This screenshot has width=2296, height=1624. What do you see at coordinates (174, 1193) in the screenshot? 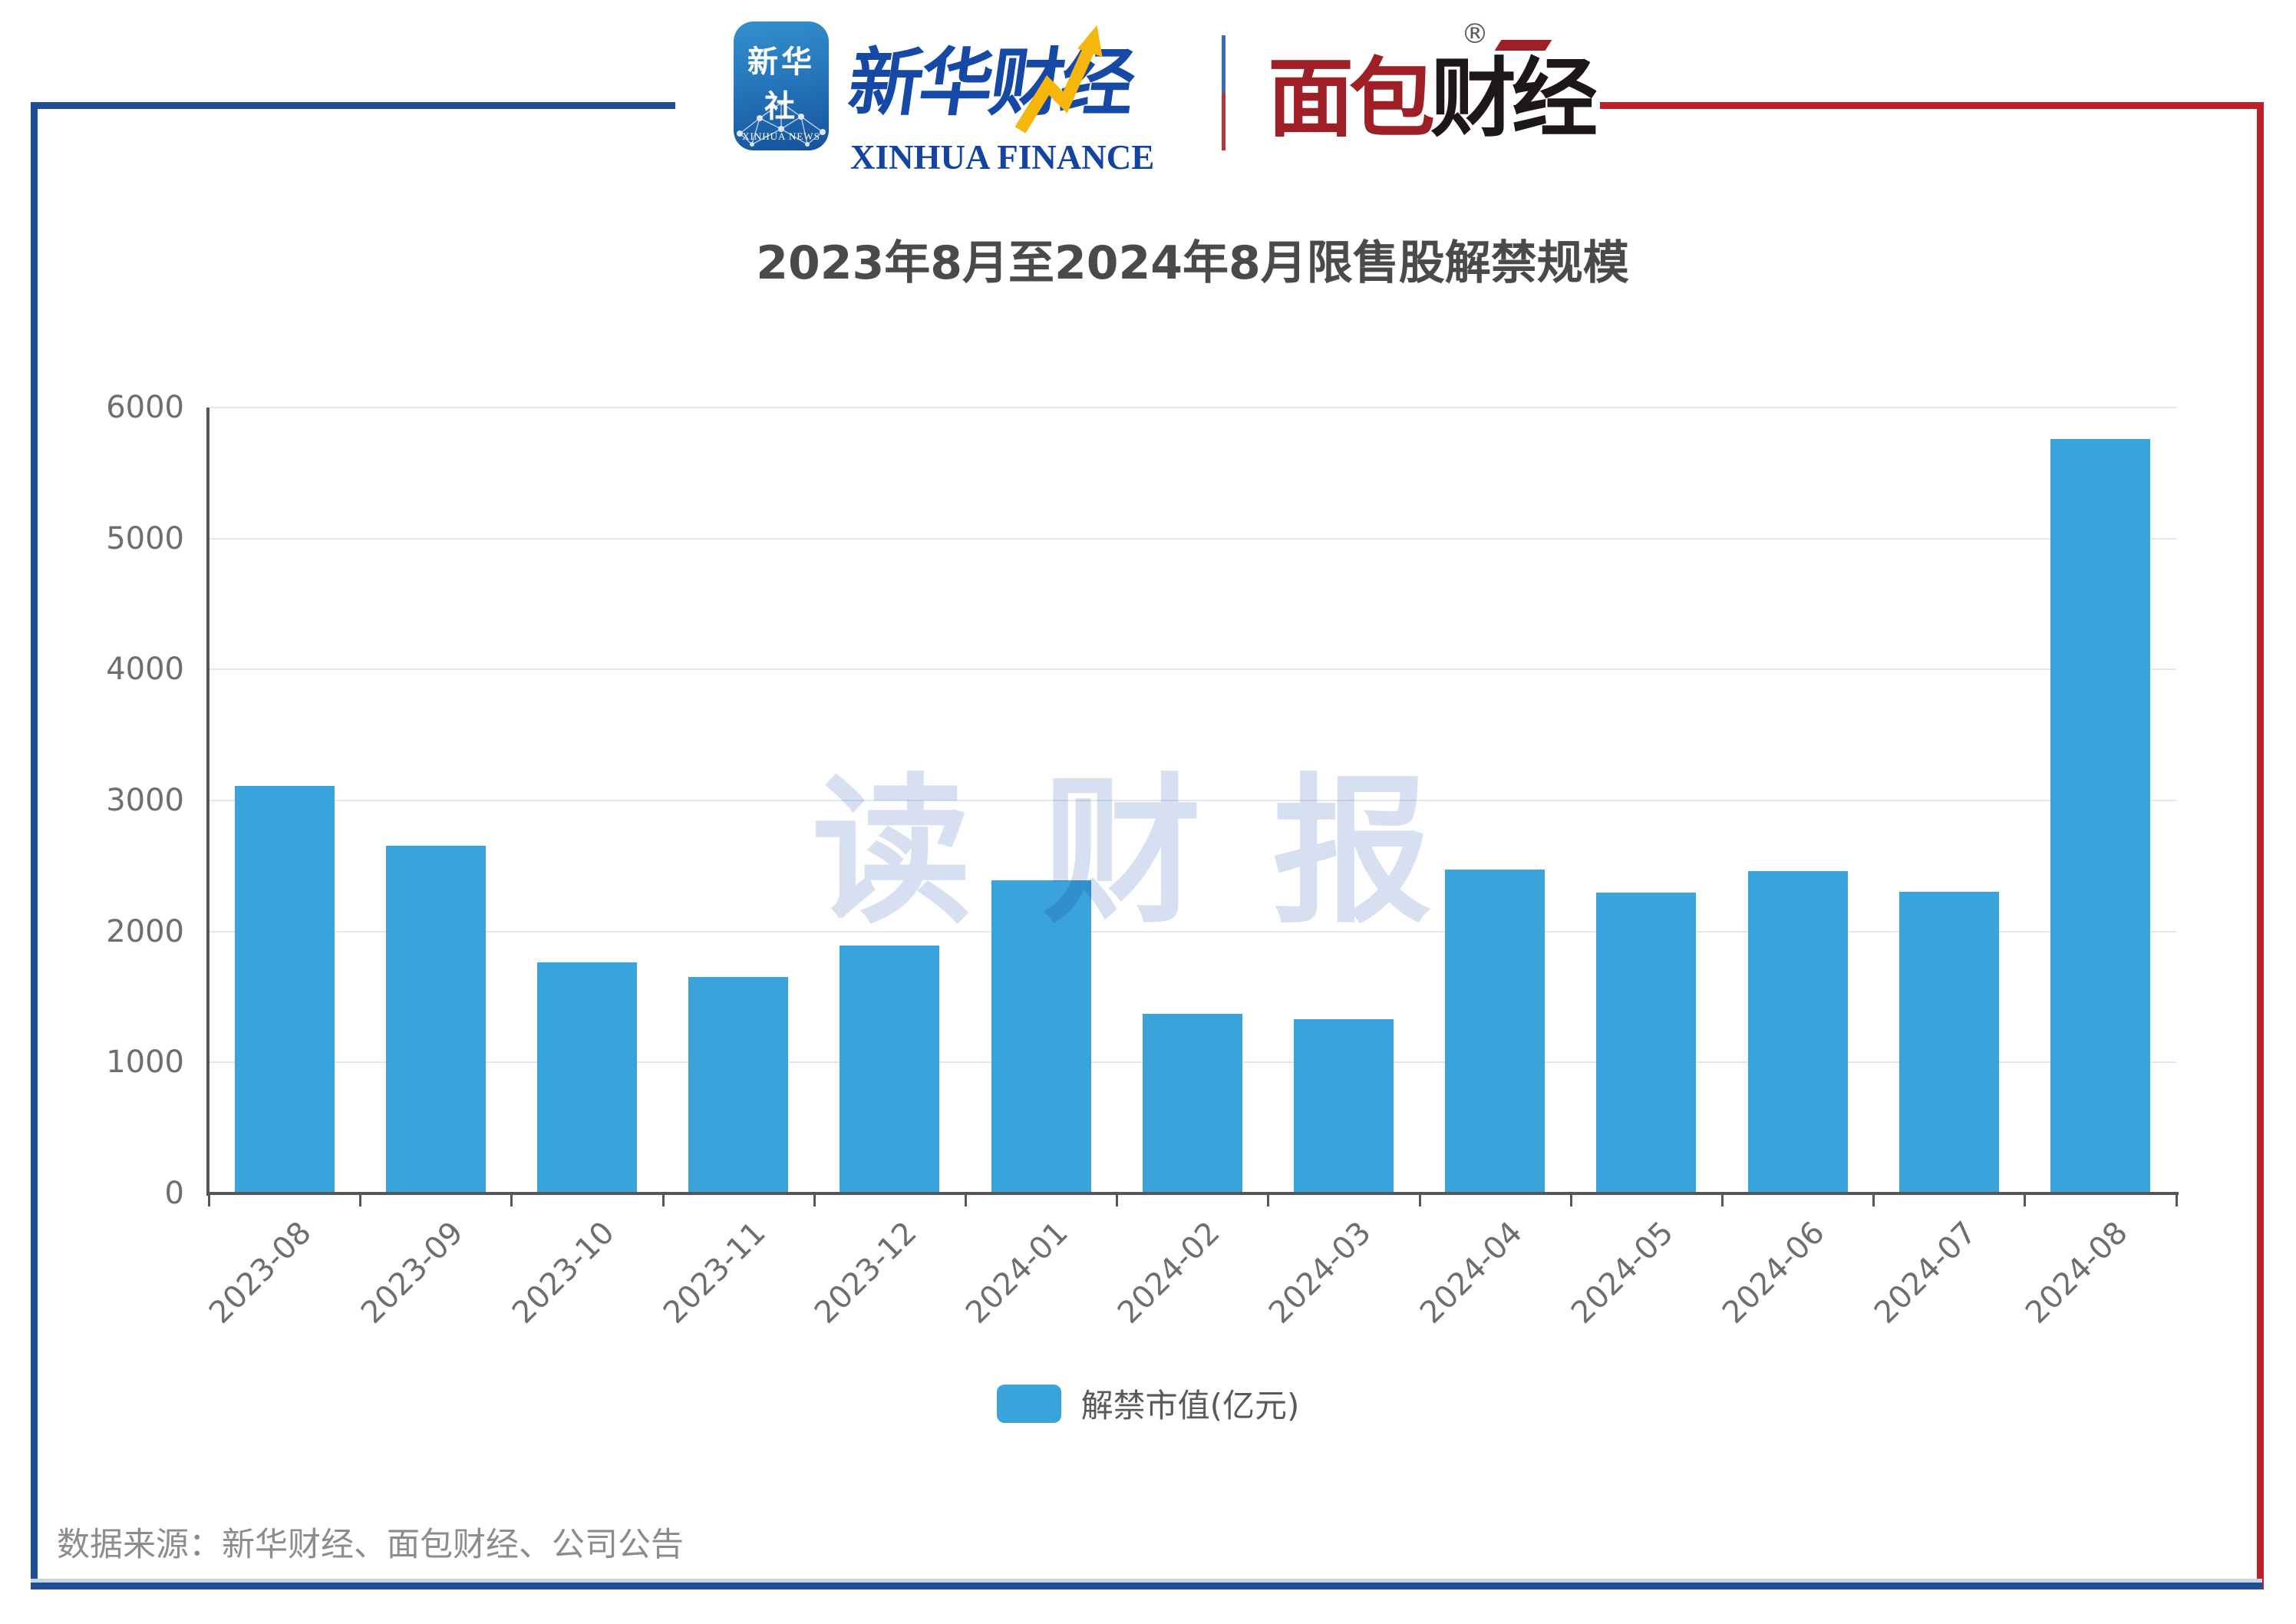
I see `y-tick-label-0: 0` at bounding box center [174, 1193].